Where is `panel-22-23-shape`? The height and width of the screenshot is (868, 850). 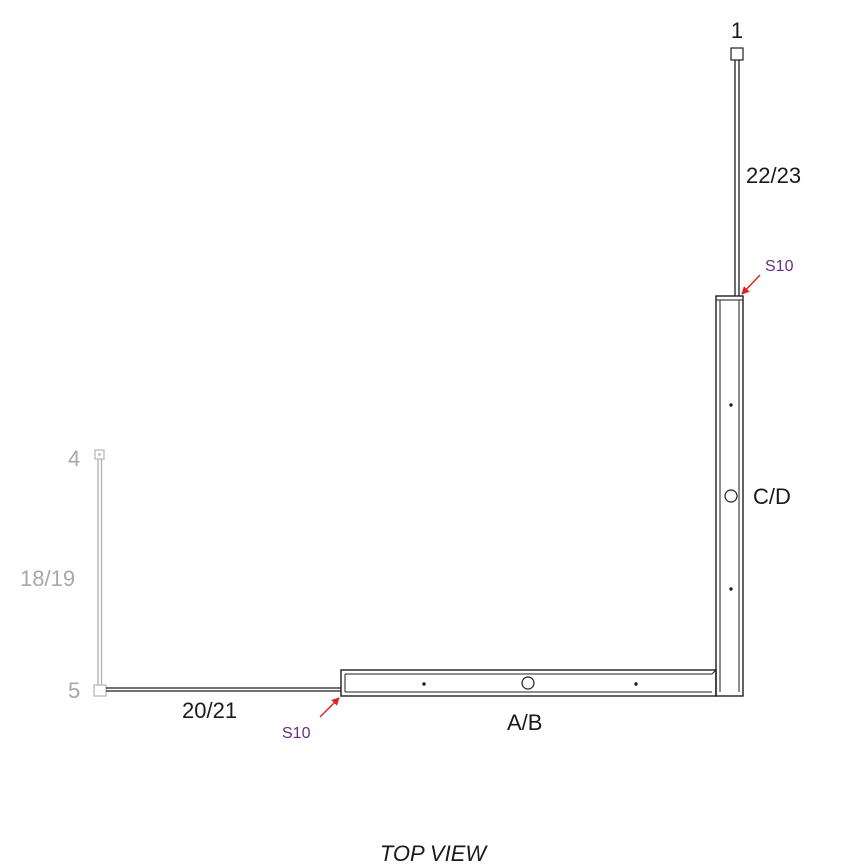
panel-22-23-shape is located at coordinates (737, 178).